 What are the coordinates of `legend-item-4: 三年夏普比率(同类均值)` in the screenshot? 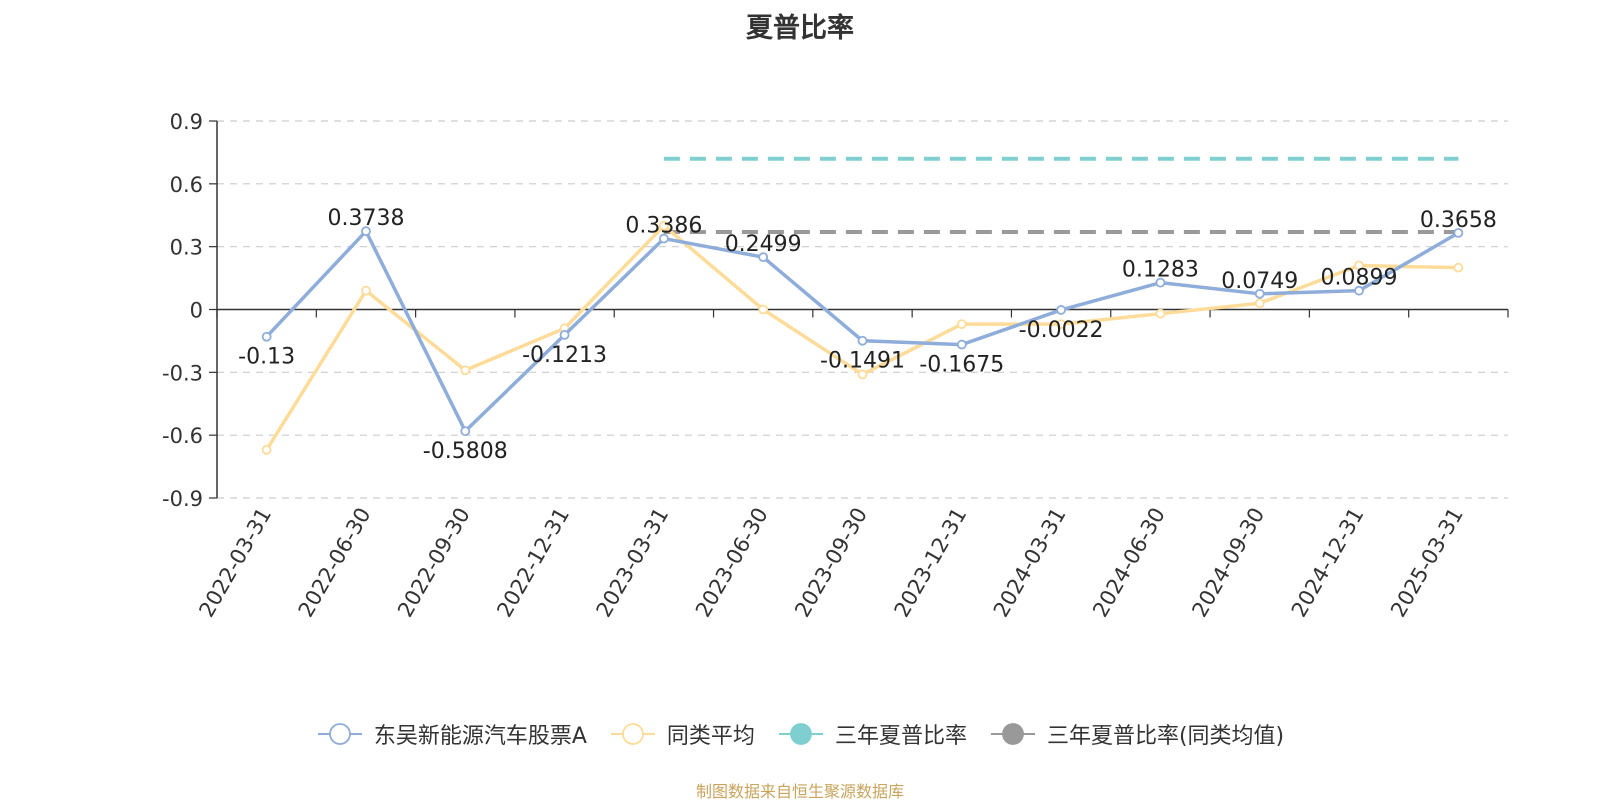 It's located at (1136, 734).